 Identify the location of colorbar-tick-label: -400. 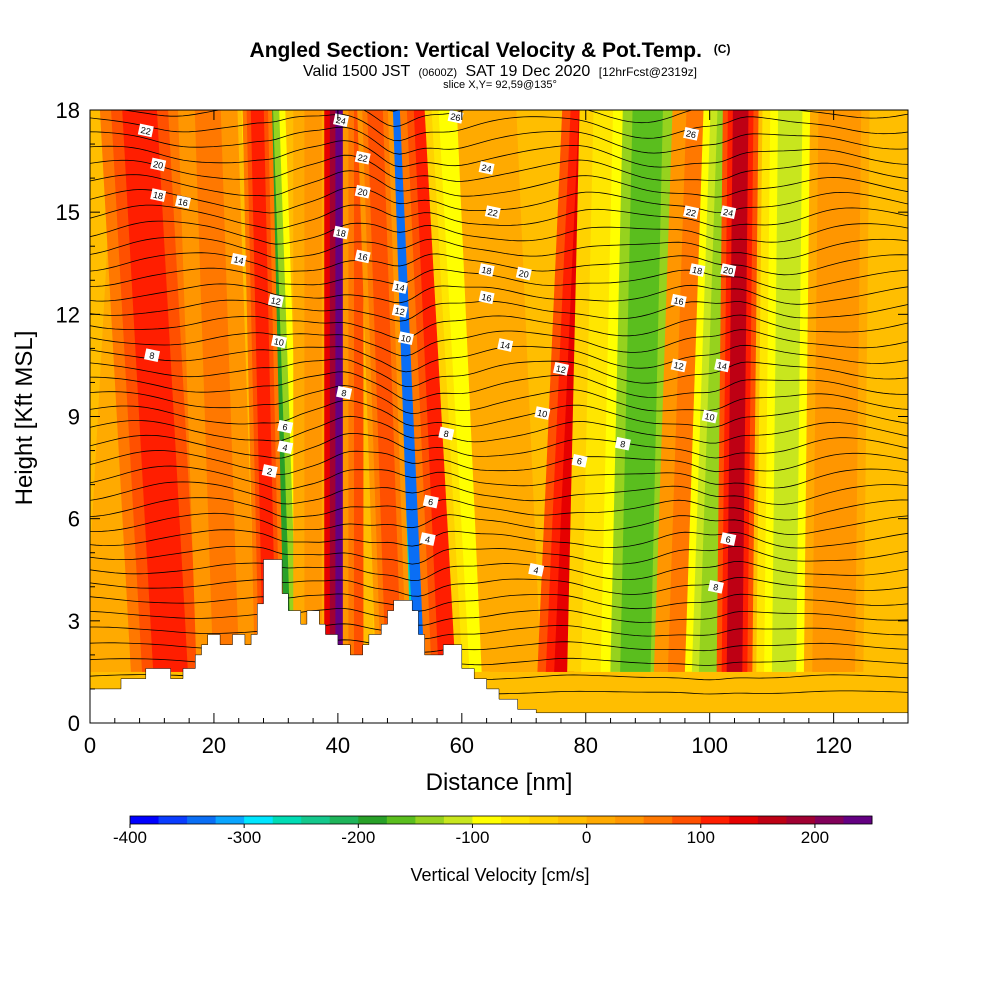
(130, 837).